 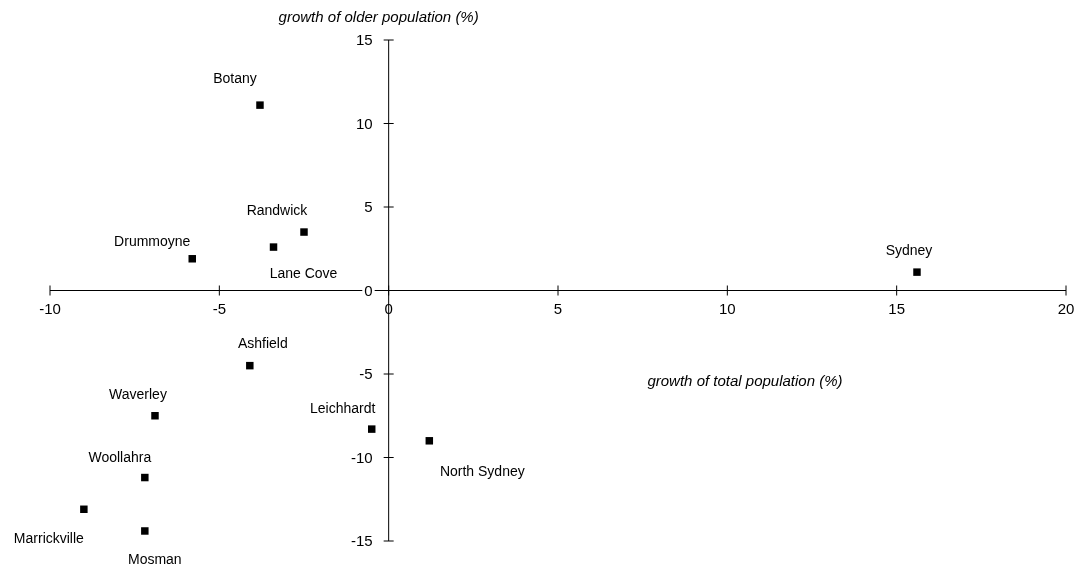 I want to click on y-tick-label: 0, so click(x=368, y=290).